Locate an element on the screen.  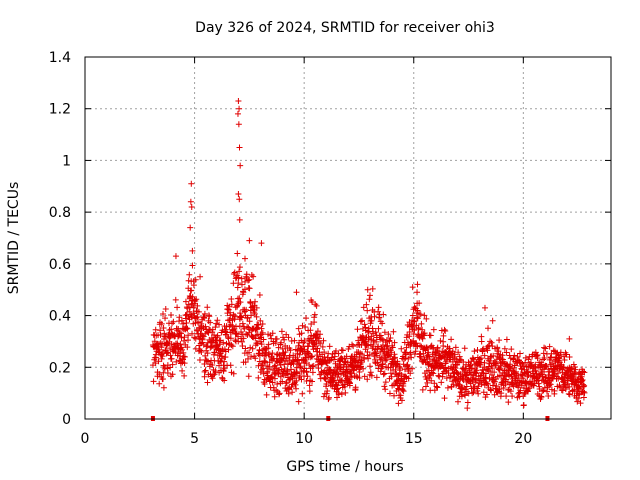
y-tick-label: 1.2 is located at coordinates (60, 110).